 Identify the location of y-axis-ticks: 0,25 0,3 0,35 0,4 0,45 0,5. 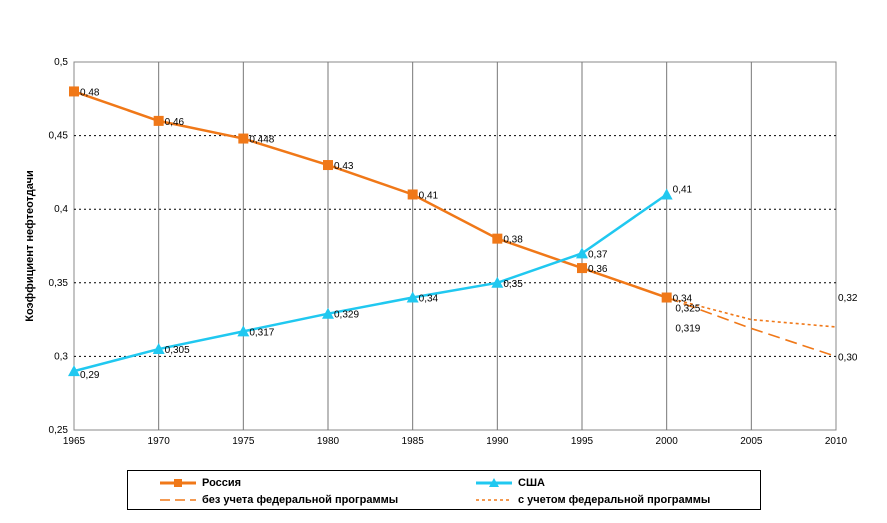
(59, 246).